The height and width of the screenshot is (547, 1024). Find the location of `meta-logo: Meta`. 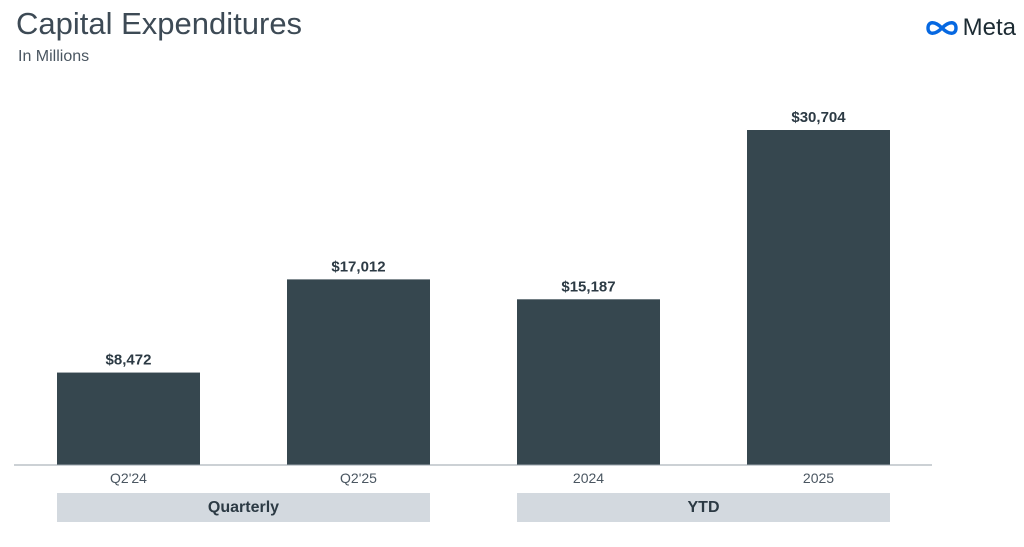

meta-logo: Meta is located at coordinates (970, 28).